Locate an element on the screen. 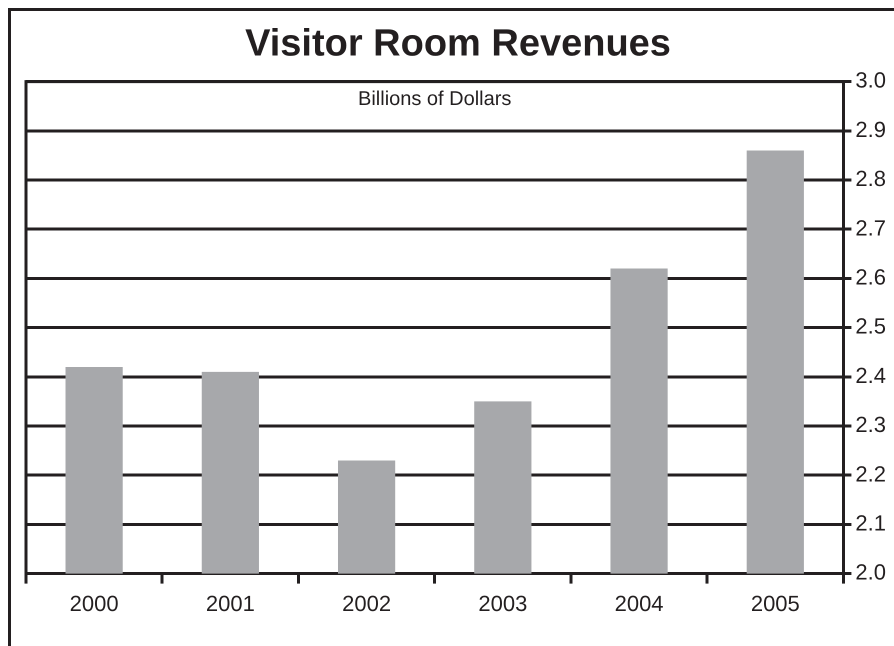  y-tick-label: 3.0 is located at coordinates (870, 80).